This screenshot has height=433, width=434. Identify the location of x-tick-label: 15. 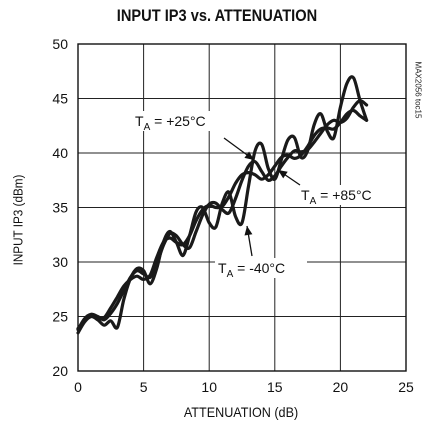
(275, 387).